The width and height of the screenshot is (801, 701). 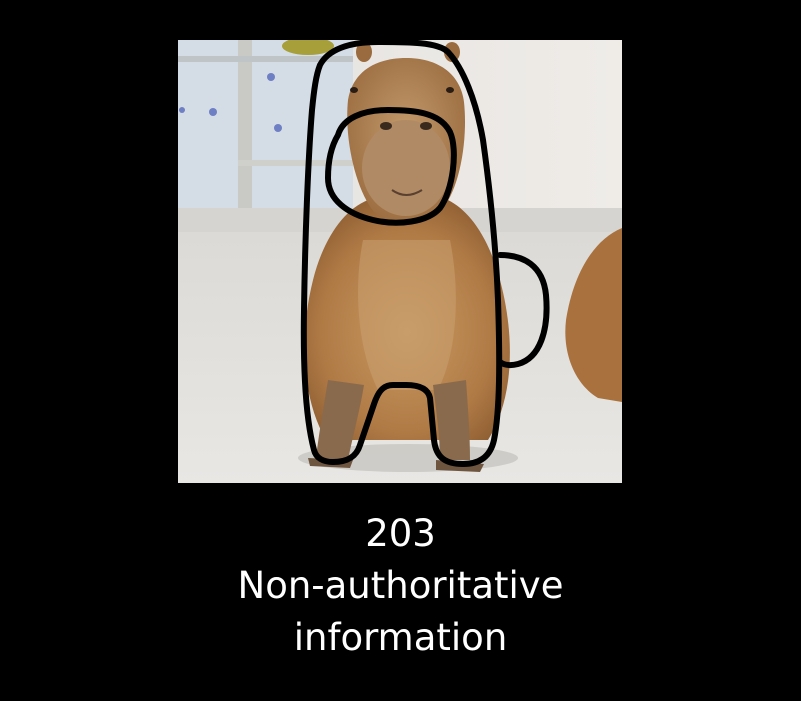 I want to click on capybara-mouth, so click(x=407, y=192).